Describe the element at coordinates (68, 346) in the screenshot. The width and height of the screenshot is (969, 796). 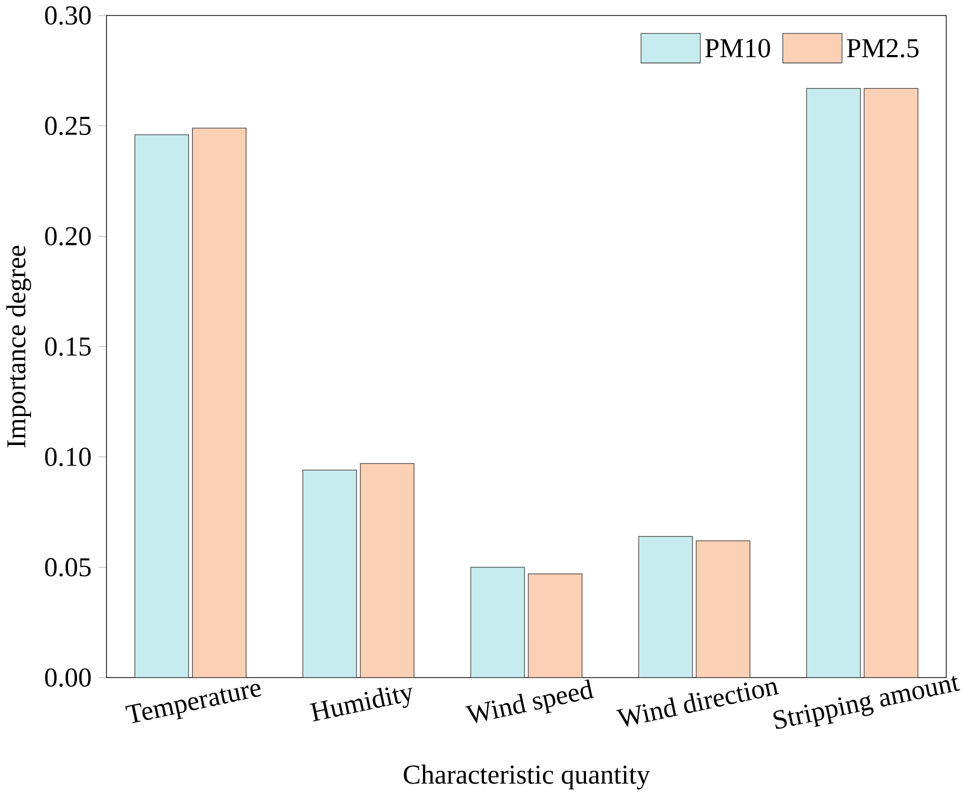
I see `y-tick-label: 0.15` at that location.